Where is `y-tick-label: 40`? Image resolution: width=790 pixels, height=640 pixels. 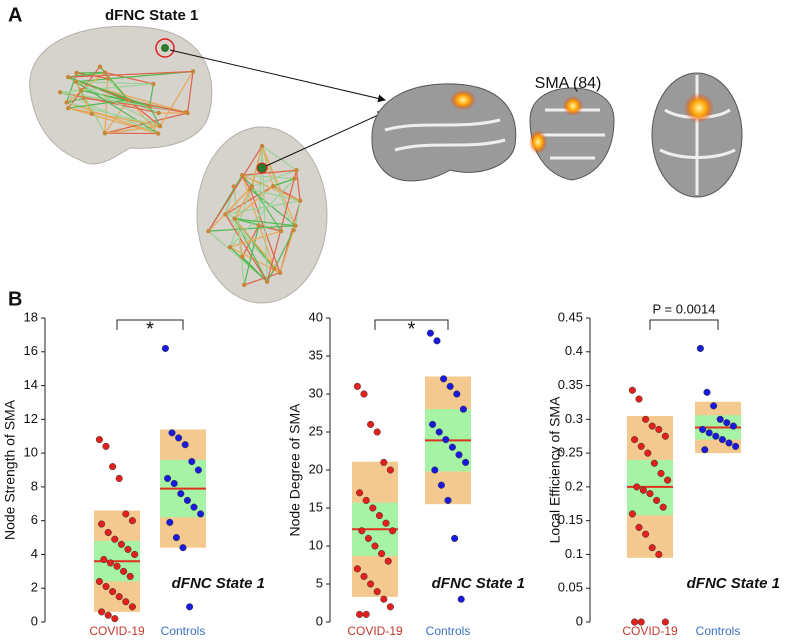 y-tick-label: 40 is located at coordinates (316, 316).